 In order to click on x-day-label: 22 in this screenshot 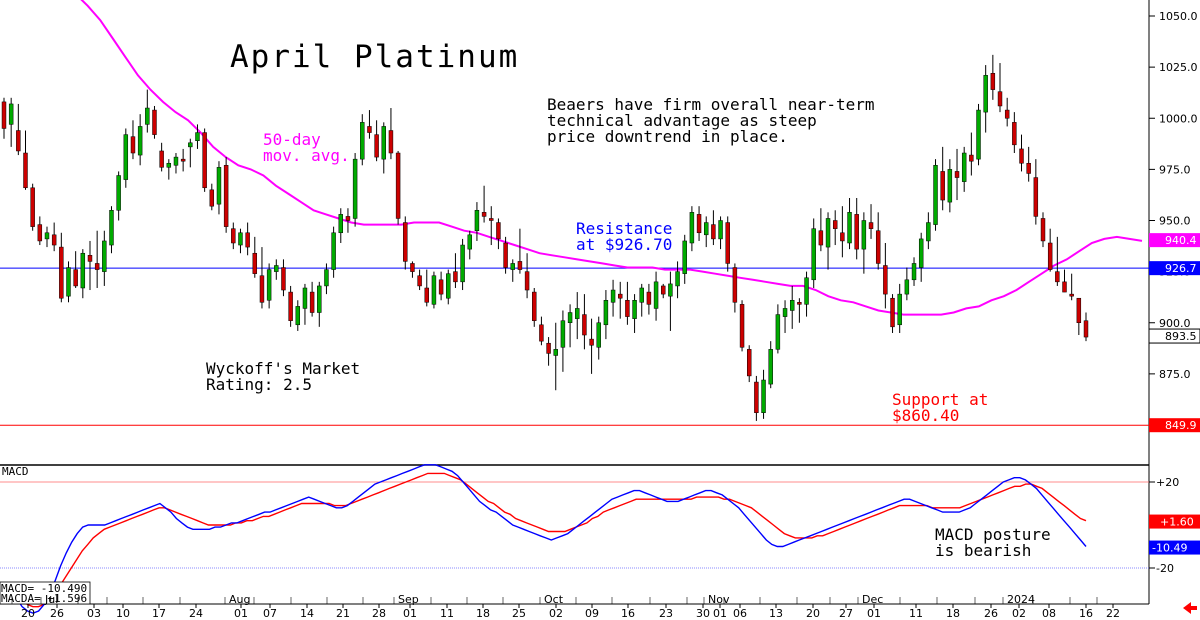, I will do `click(1113, 613)`.